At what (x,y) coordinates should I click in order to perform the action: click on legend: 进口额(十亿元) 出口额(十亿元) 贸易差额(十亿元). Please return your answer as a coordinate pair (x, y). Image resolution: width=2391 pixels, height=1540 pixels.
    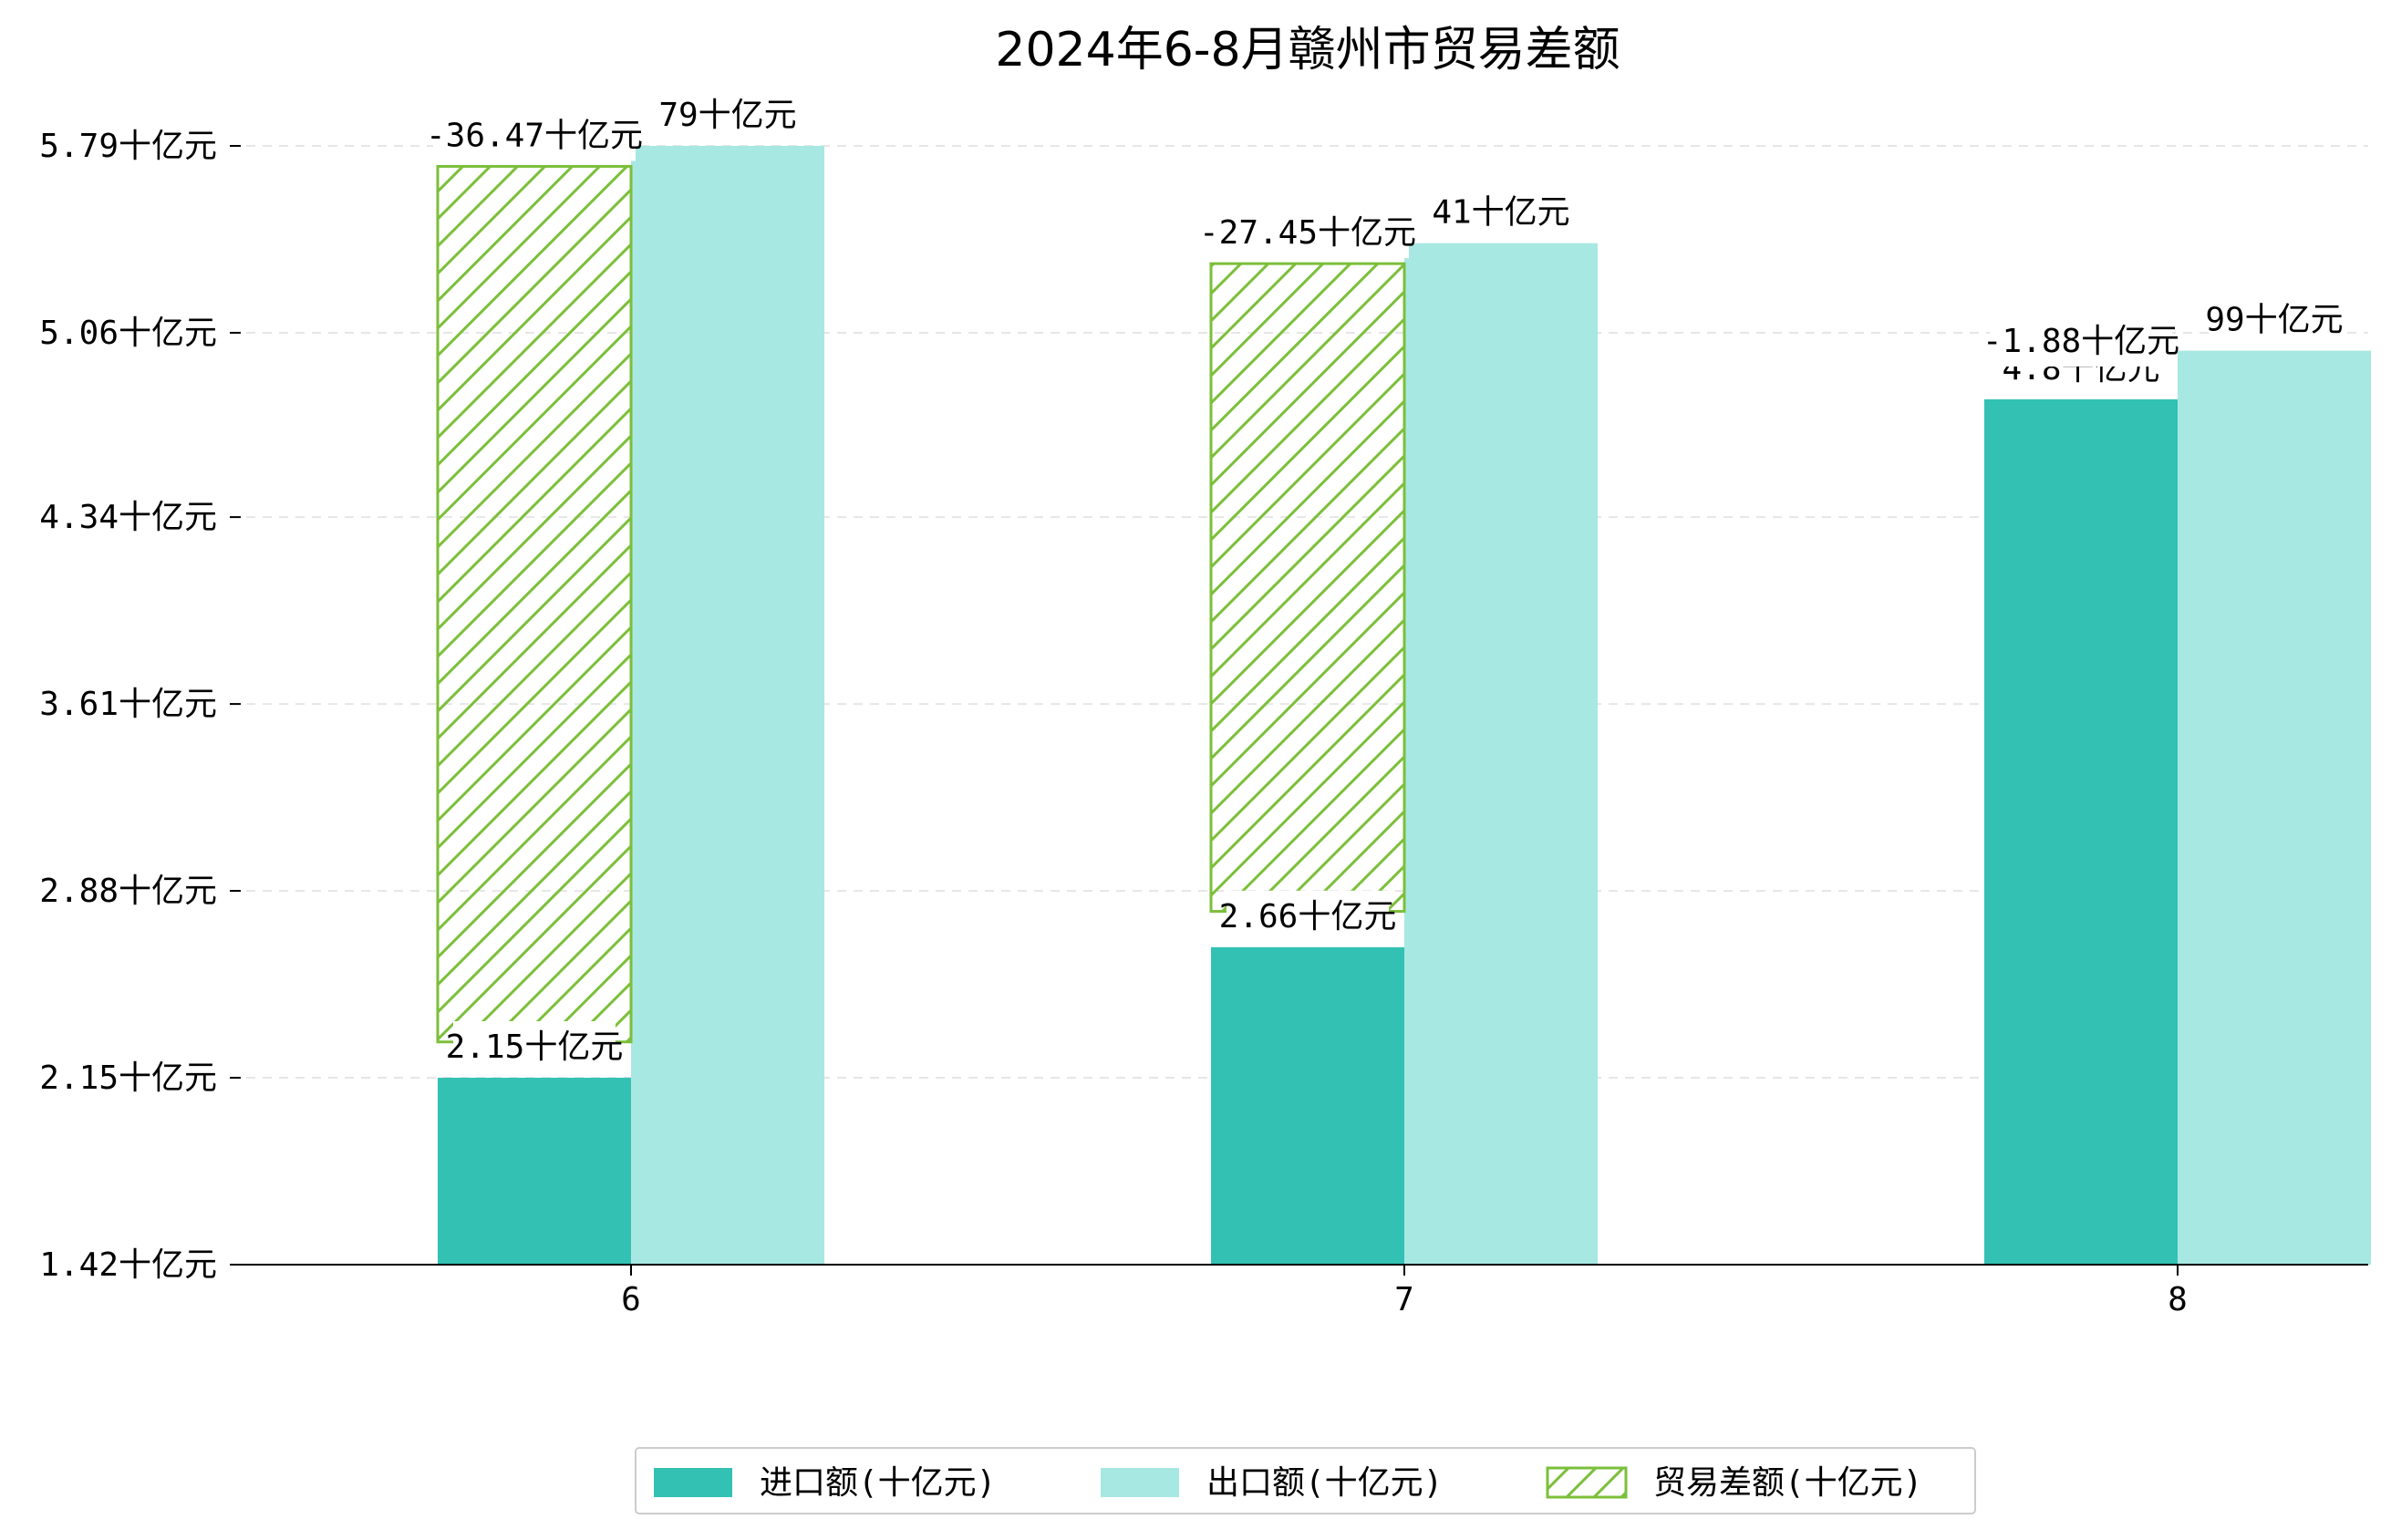
    Looking at the image, I should click on (1305, 1480).